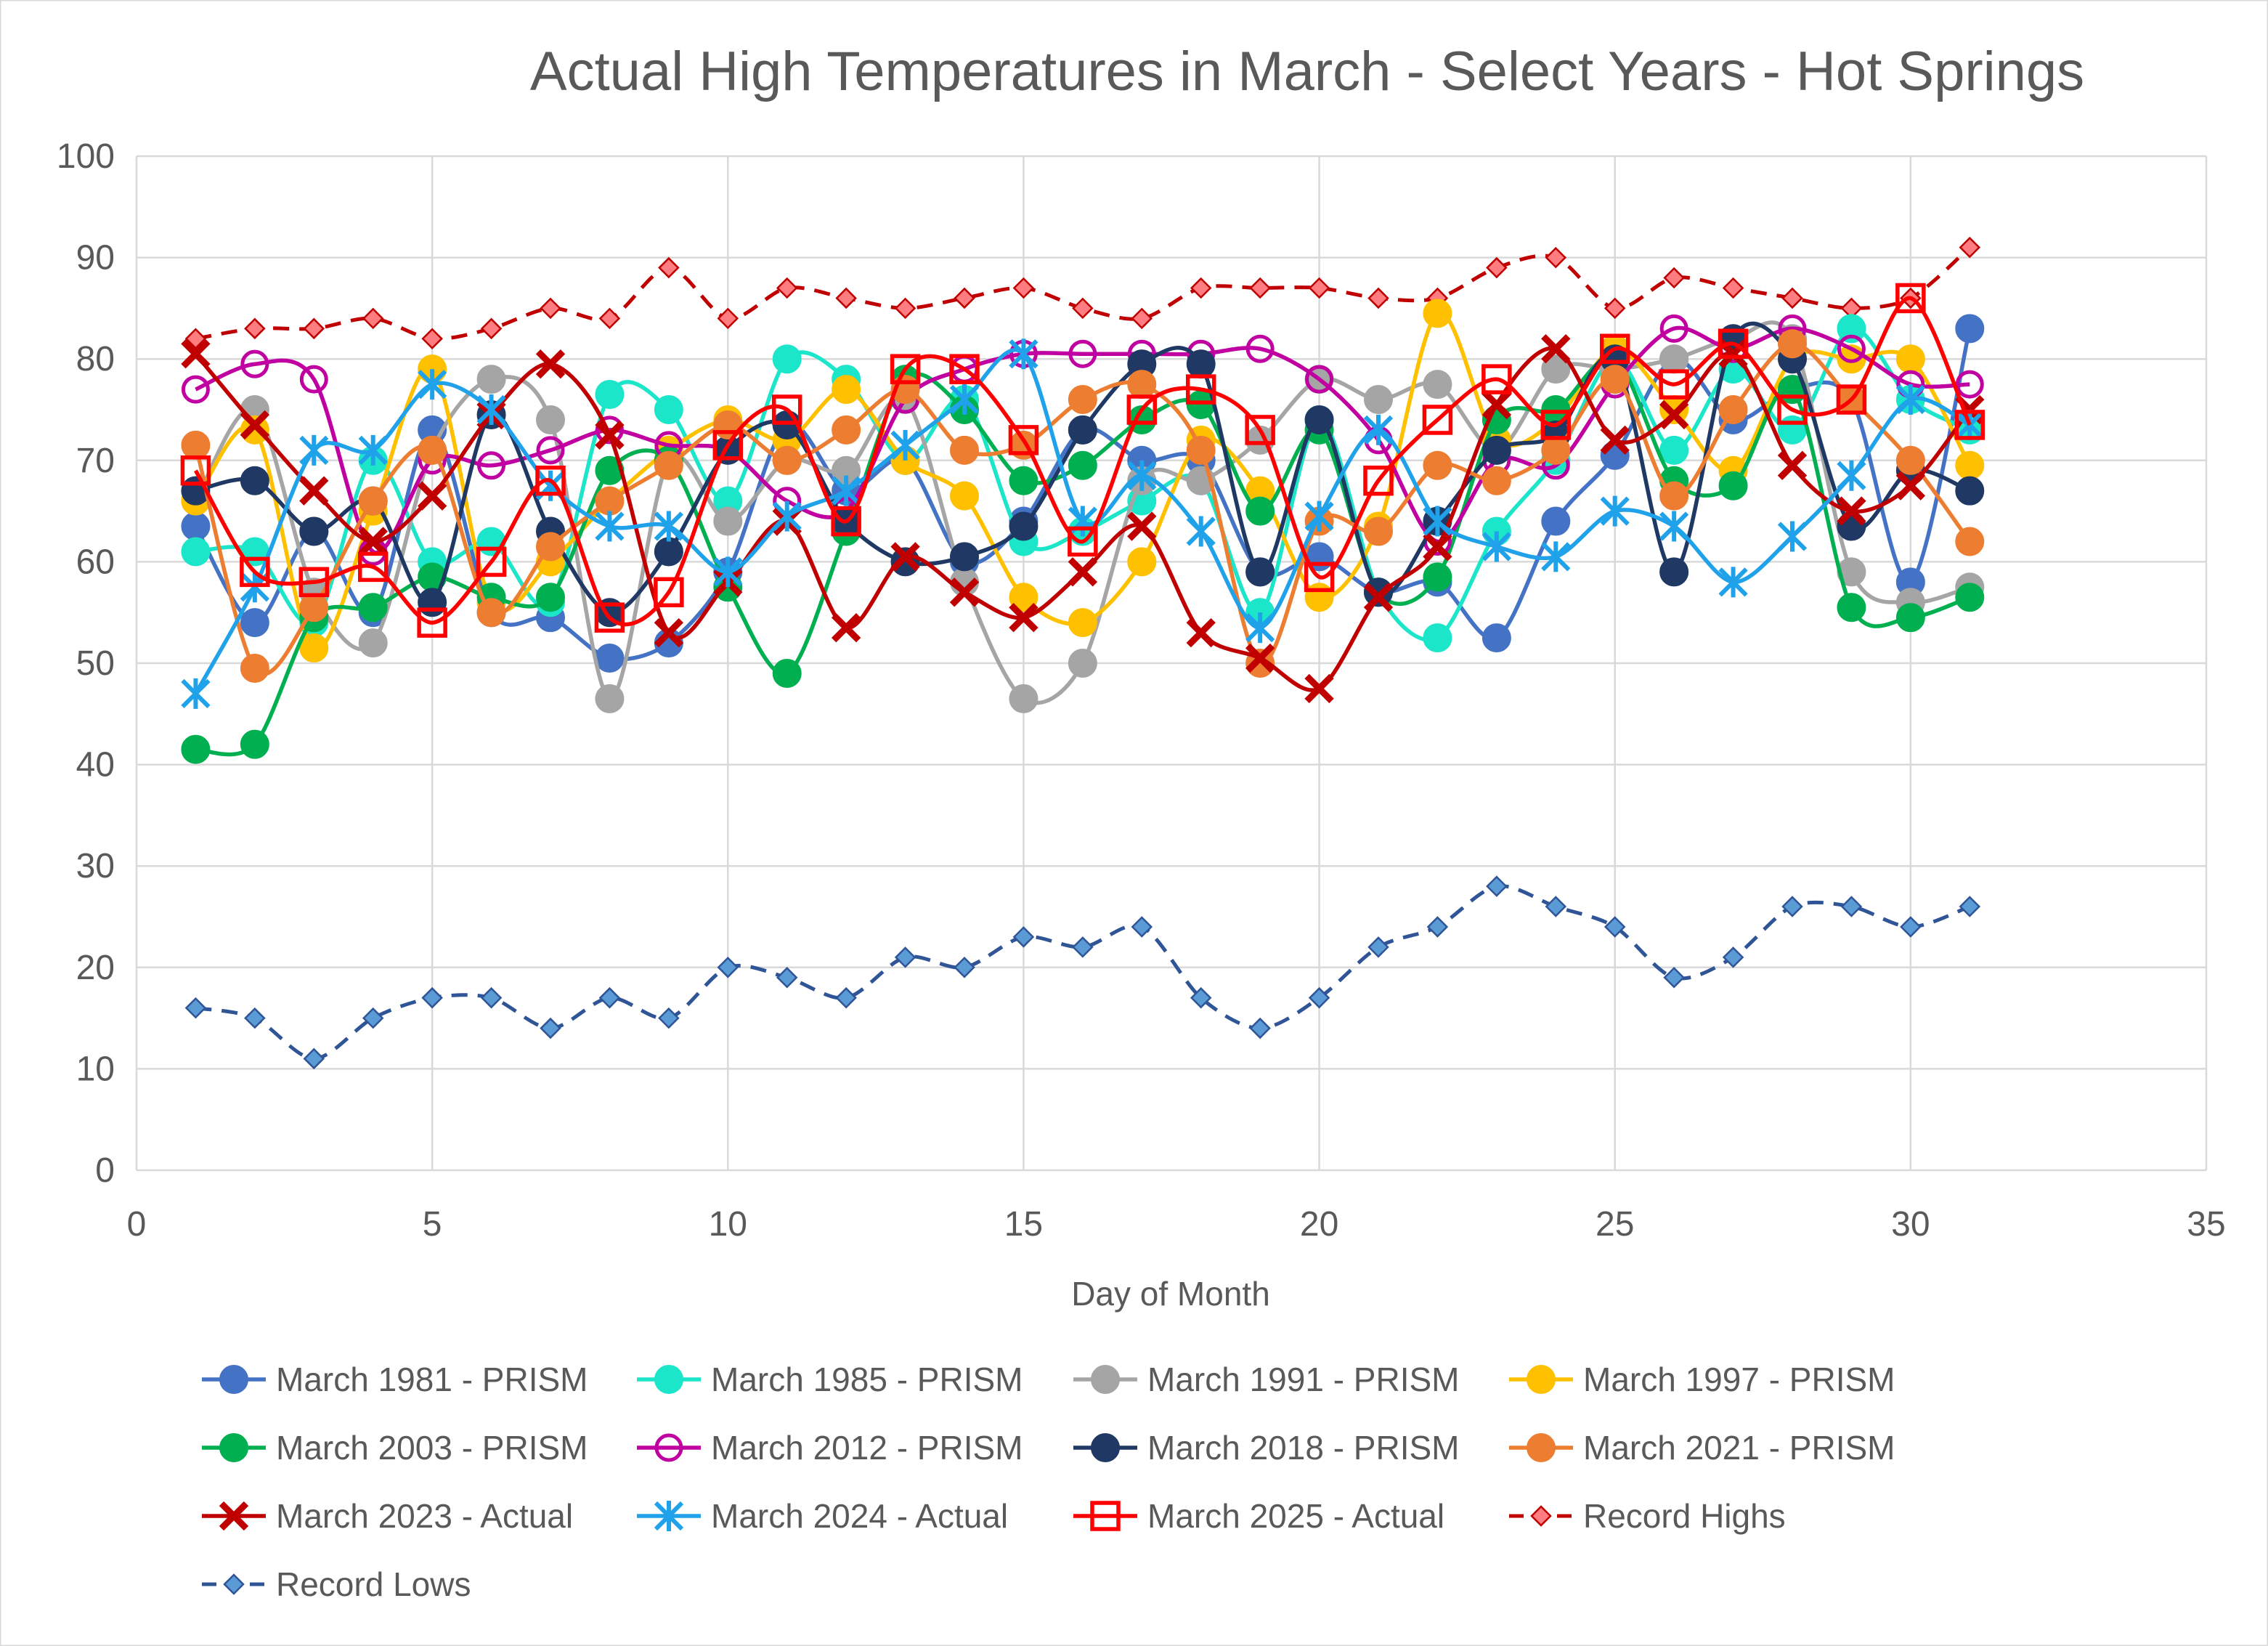 This screenshot has width=2268, height=1646. What do you see at coordinates (1615, 1224) in the screenshot?
I see `x-tick-label: 25` at bounding box center [1615, 1224].